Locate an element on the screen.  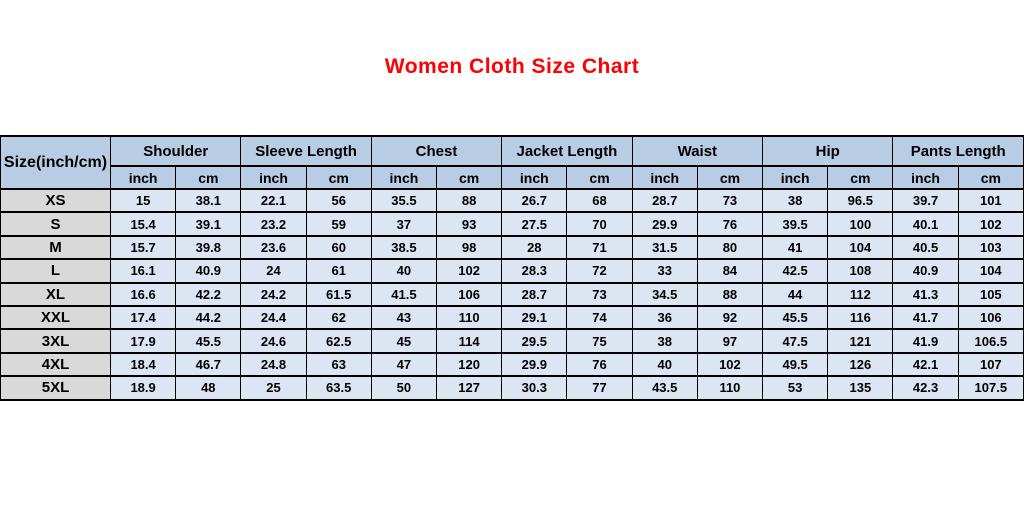
size-label: L is located at coordinates (55, 271).